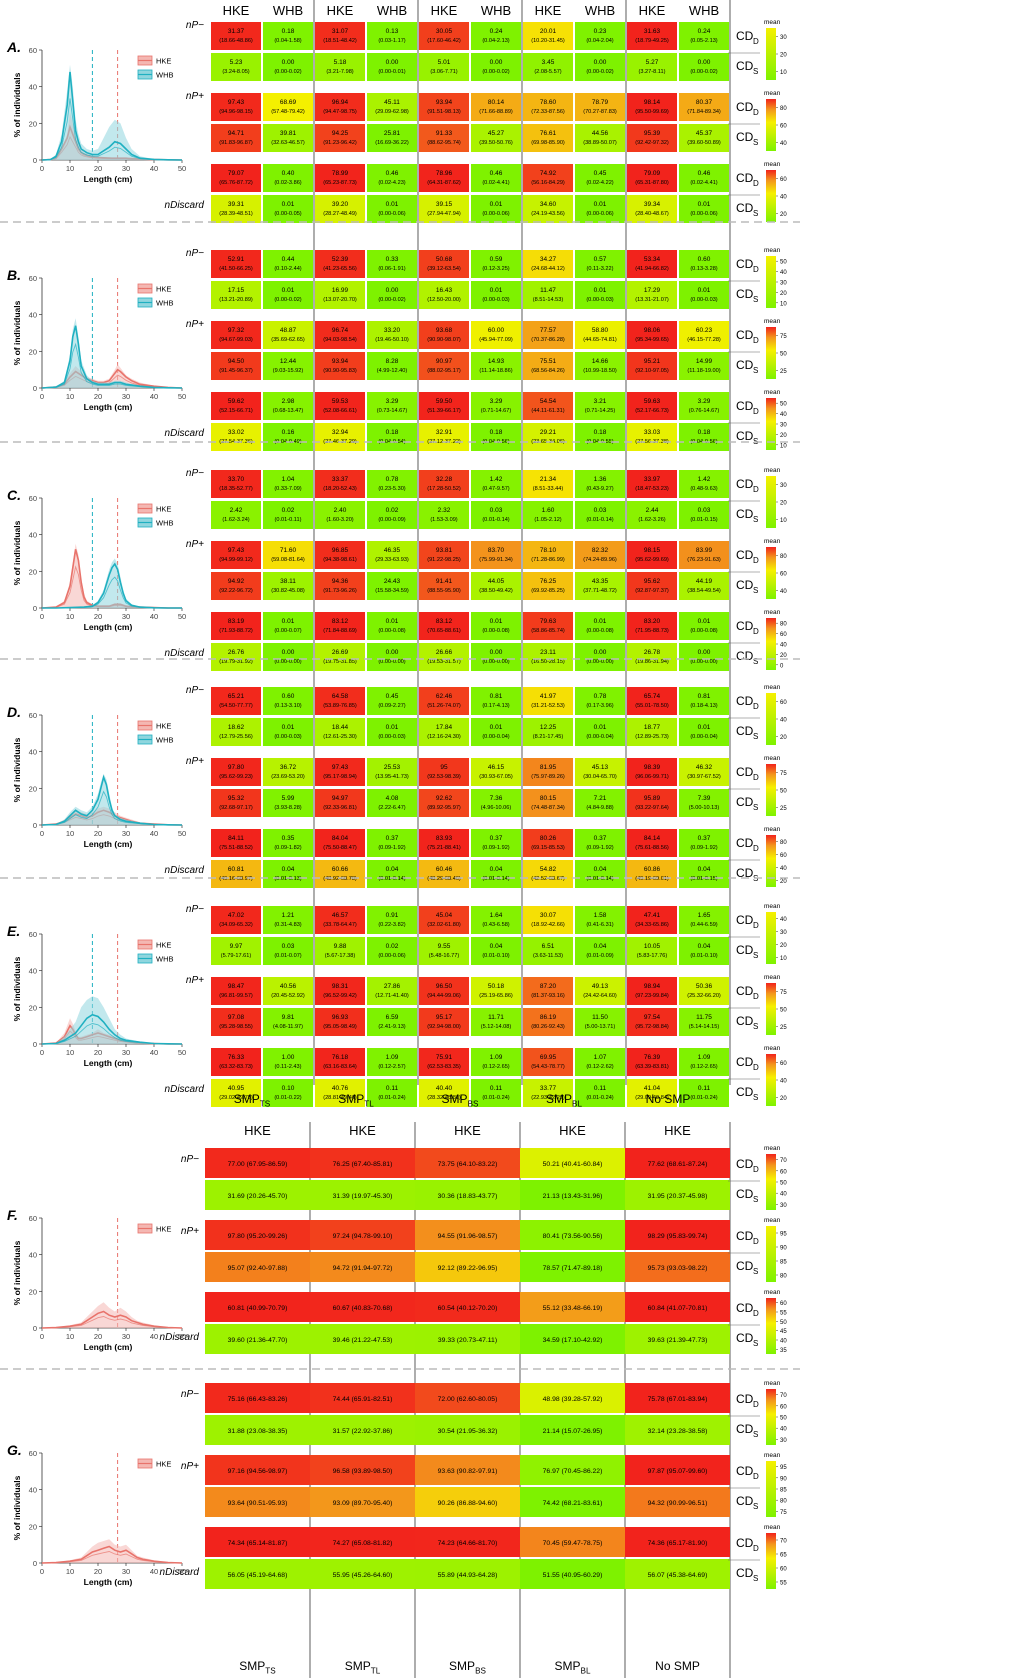  What do you see at coordinates (363, 1340) in the screenshot?
I see `cell-value: 39.46 (21.22-47.53)` at bounding box center [363, 1340].